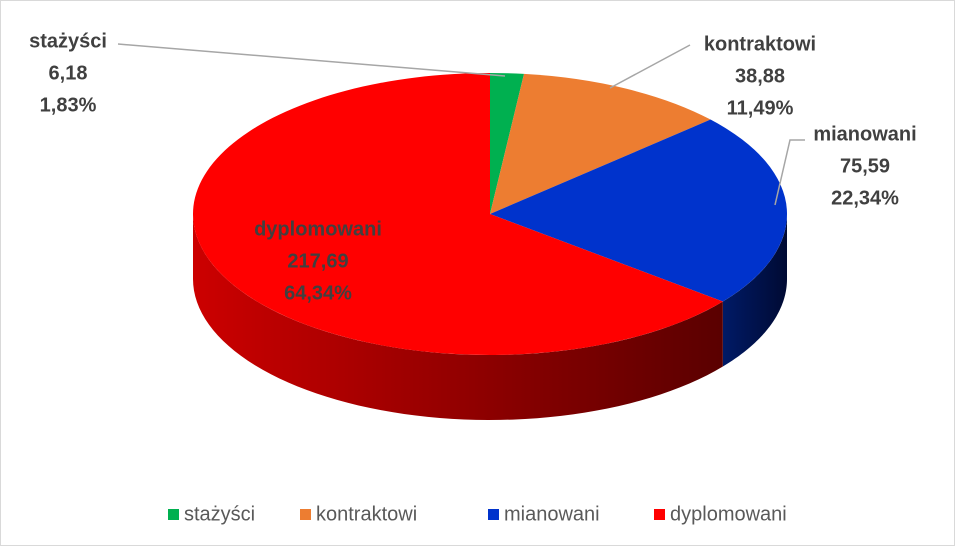 Image resolution: width=955 pixels, height=546 pixels. Describe the element at coordinates (317, 261) in the screenshot. I see `value-label: 217,69` at that location.